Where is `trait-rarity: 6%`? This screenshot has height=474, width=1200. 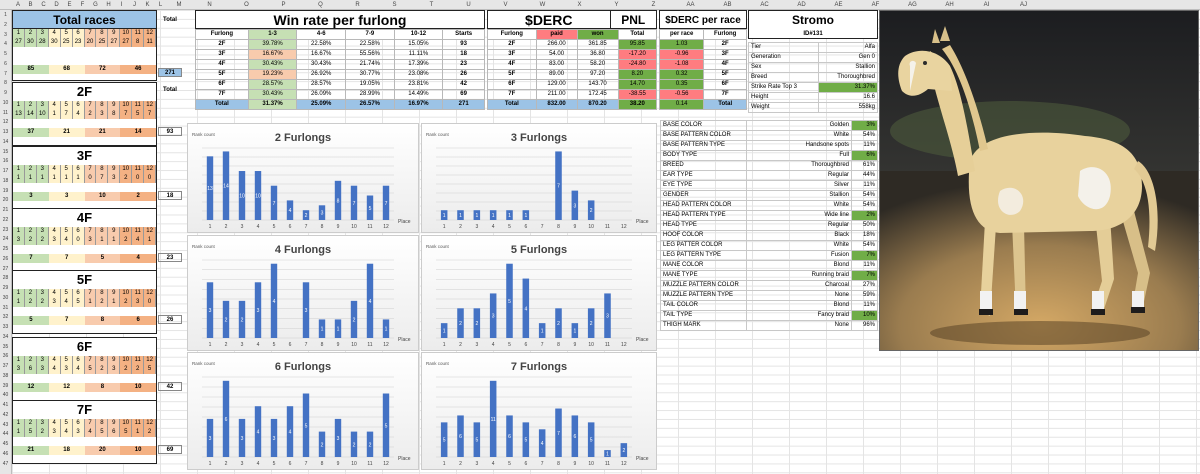 trait-rarity: 6% is located at coordinates (864, 155).